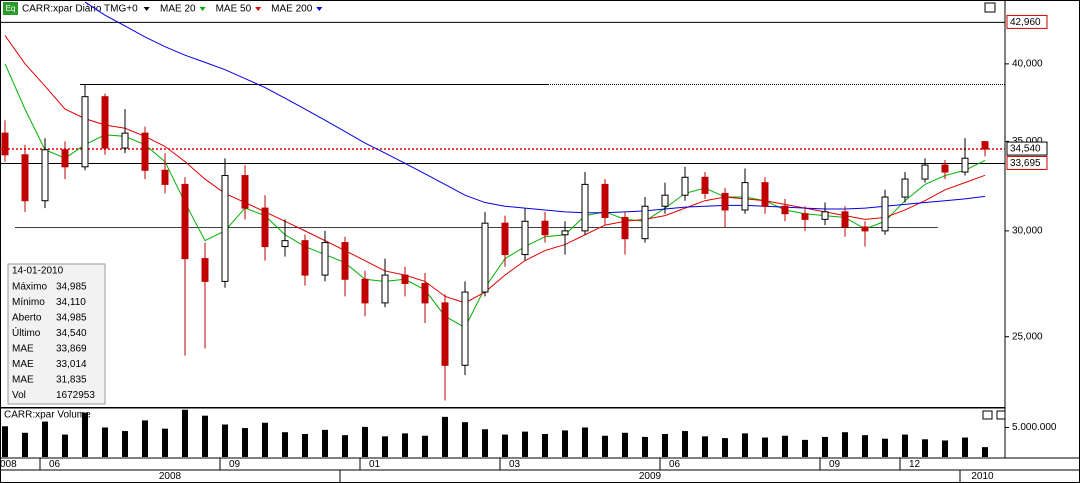  What do you see at coordinates (75, 395) in the screenshot?
I see `info-value: 1672953` at bounding box center [75, 395].